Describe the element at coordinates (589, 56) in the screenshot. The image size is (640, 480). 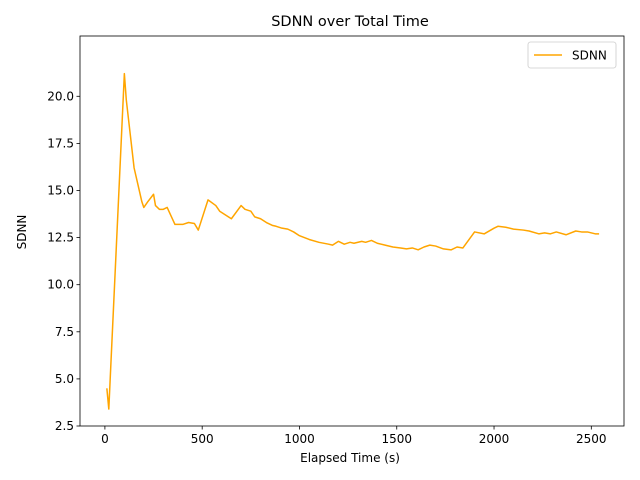
I see `legend-label: SDNN` at that location.